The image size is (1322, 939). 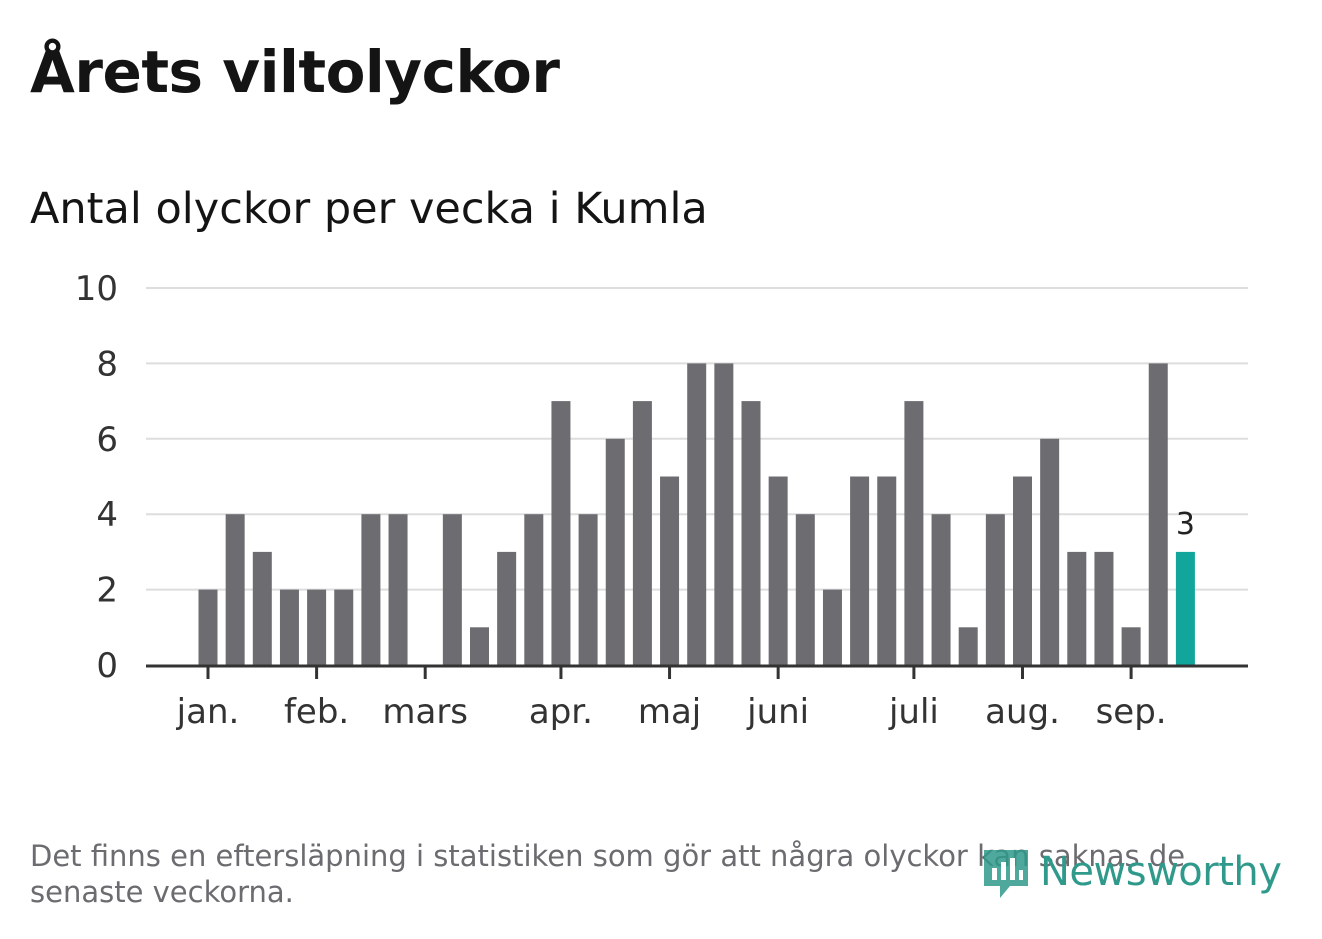 What do you see at coordinates (669, 712) in the screenshot?
I see `x-tick-label: maj` at bounding box center [669, 712].